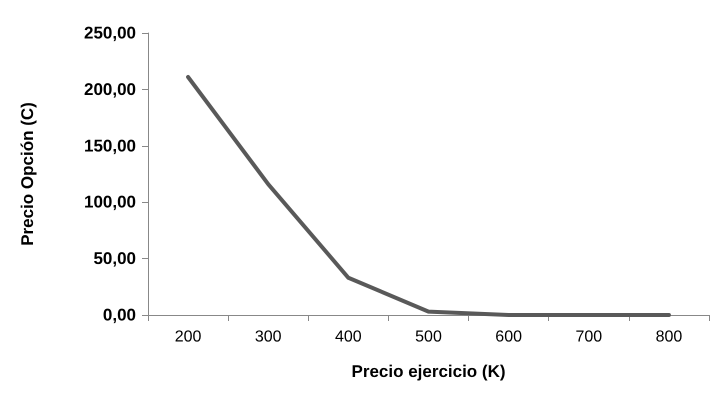 This screenshot has height=410, width=725. What do you see at coordinates (268, 337) in the screenshot?
I see `x-tick-label: 300` at bounding box center [268, 337].